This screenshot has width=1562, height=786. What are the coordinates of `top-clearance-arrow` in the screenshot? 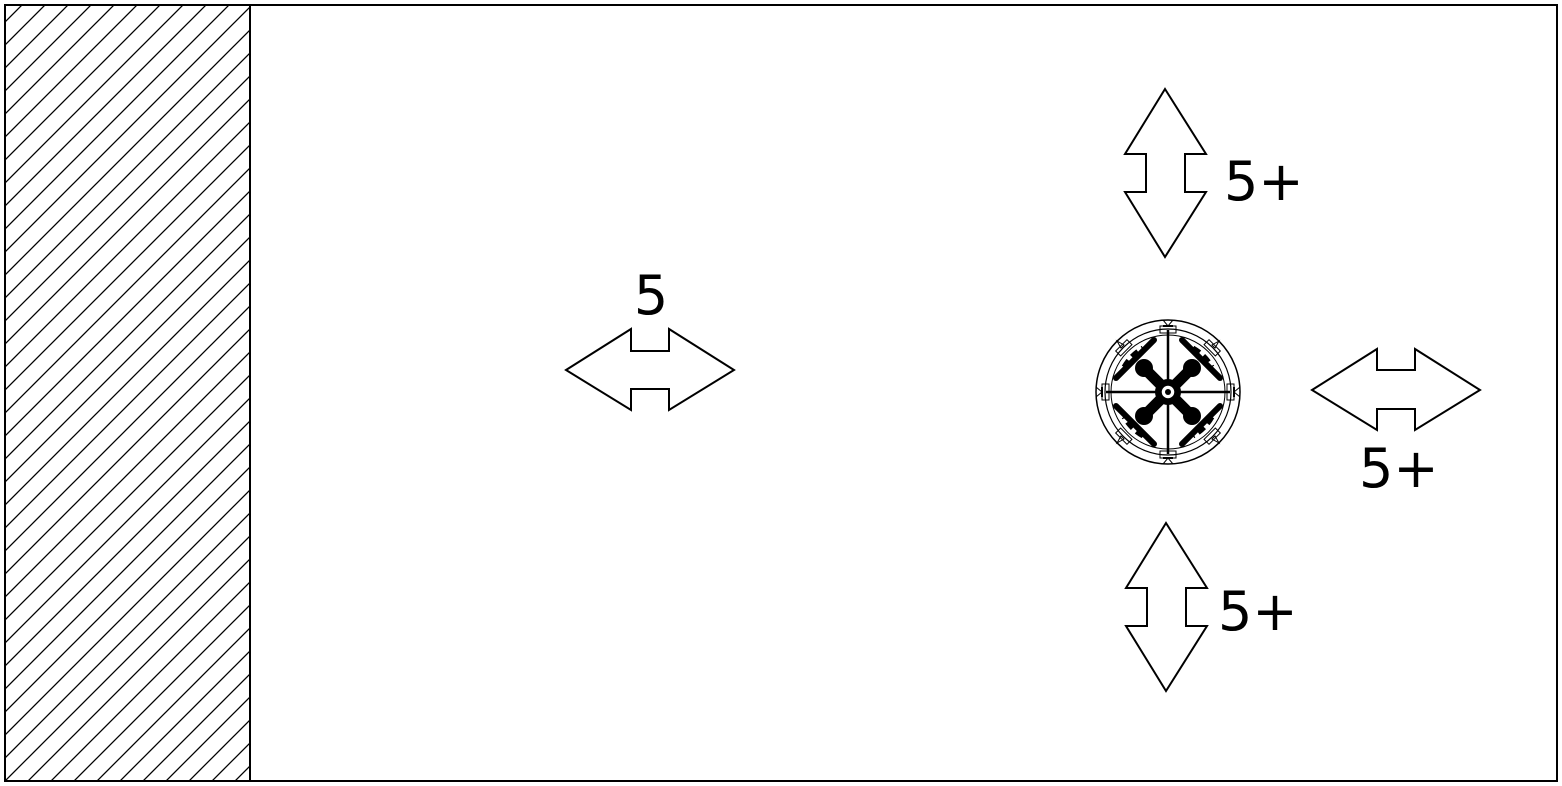 It's located at (1165, 173).